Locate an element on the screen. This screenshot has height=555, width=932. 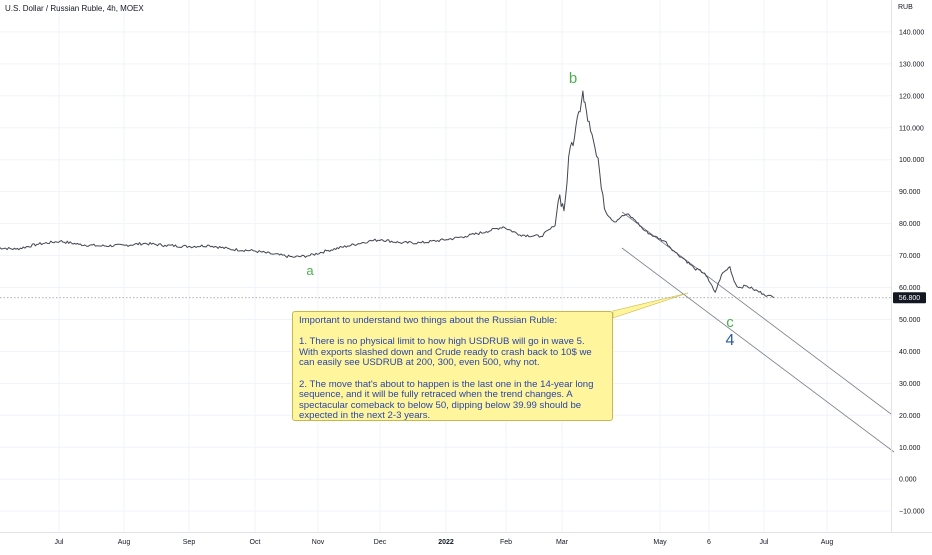
channel-lower-line is located at coordinates (758, 350).